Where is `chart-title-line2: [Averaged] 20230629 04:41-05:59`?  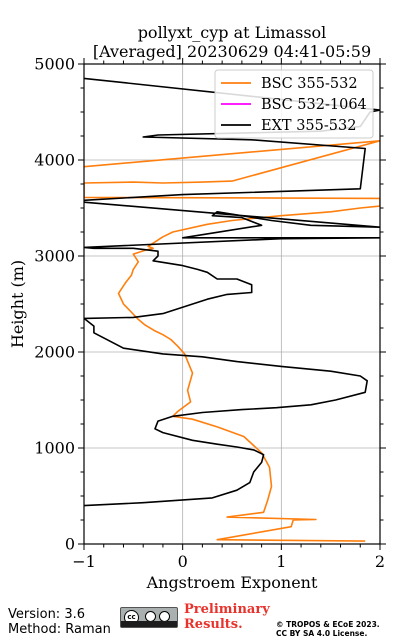
chart-title-line2: [Averaged] 20230629 04:41-05:59 is located at coordinates (232, 51).